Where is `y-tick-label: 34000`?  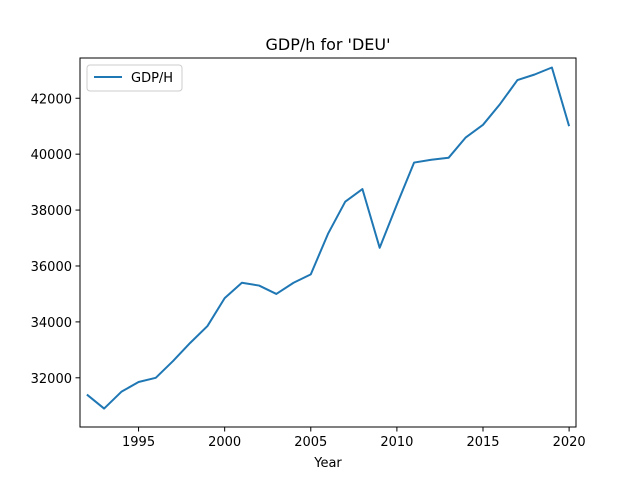
y-tick-label: 34000 is located at coordinates (51, 323).